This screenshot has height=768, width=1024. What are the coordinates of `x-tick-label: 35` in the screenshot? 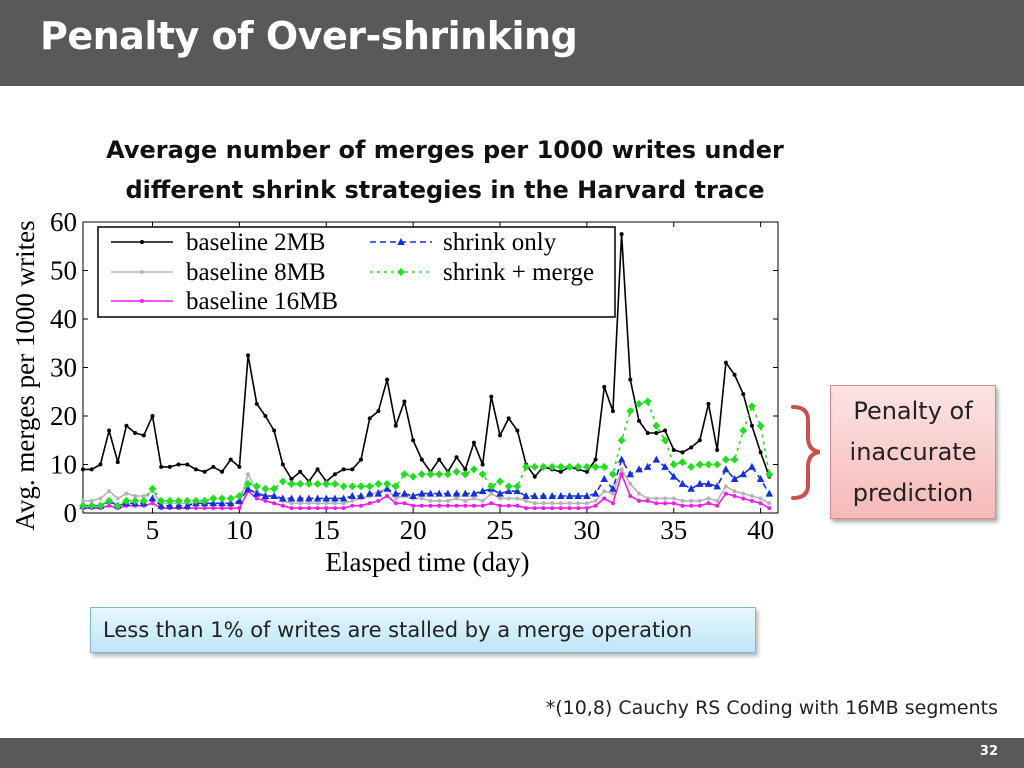 It's located at (673, 530).